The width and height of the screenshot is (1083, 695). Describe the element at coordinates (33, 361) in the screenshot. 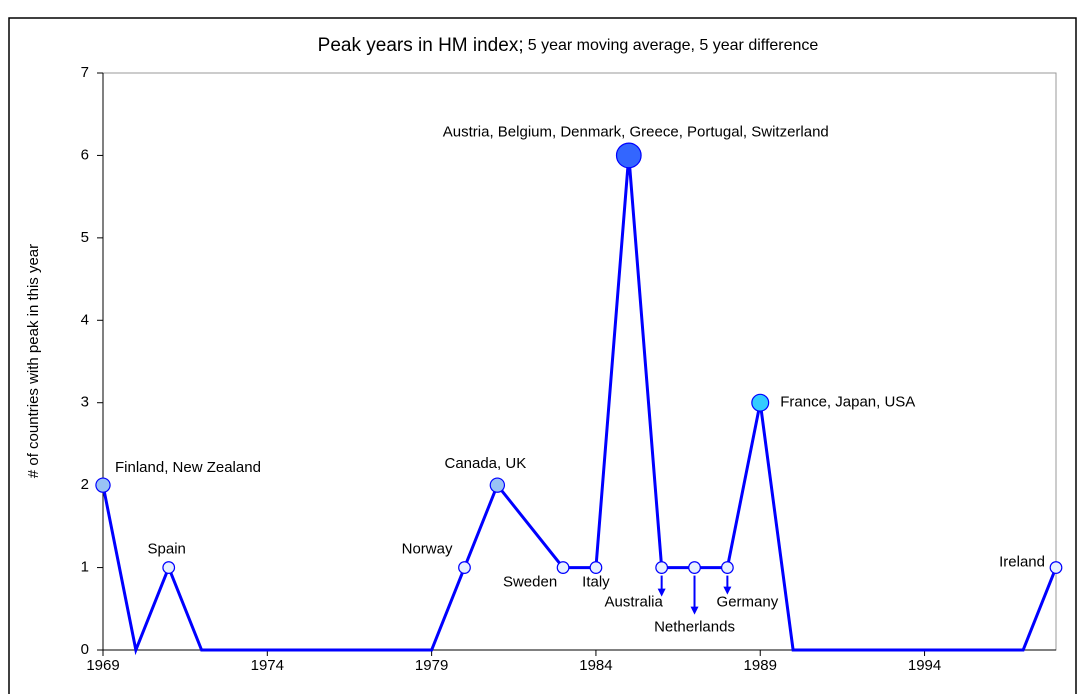

I see `y-axis-label: # of countries with peak in this year` at that location.